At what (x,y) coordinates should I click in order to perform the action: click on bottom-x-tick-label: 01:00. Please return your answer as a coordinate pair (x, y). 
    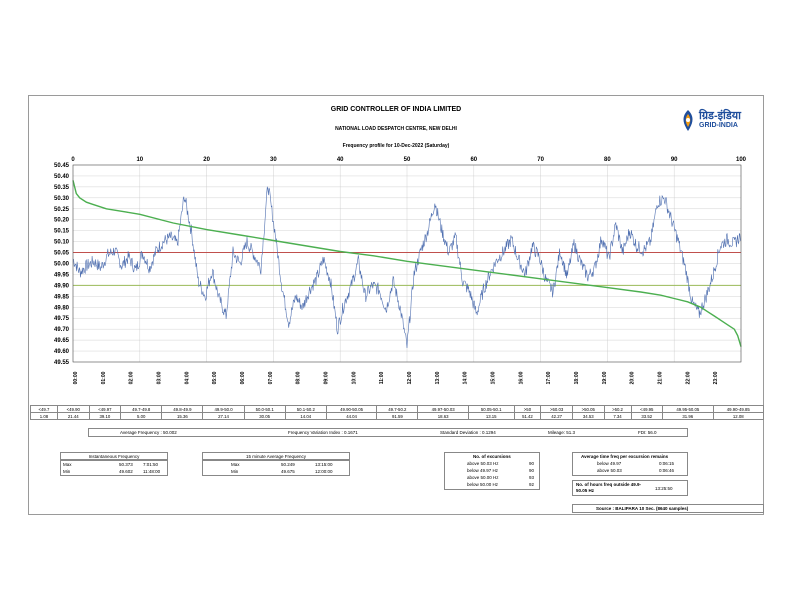
    Looking at the image, I should click on (104, 377).